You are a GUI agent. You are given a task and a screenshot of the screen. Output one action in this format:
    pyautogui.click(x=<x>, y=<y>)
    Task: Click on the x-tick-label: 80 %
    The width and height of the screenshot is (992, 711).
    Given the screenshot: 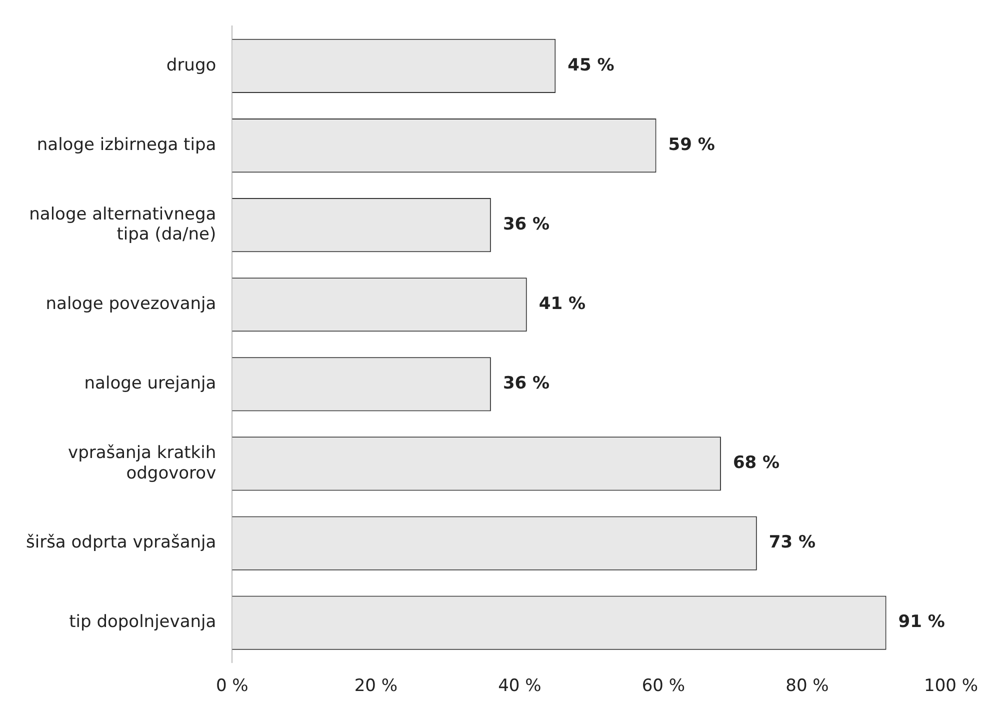 What is the action you would take?
    pyautogui.click(x=807, y=686)
    